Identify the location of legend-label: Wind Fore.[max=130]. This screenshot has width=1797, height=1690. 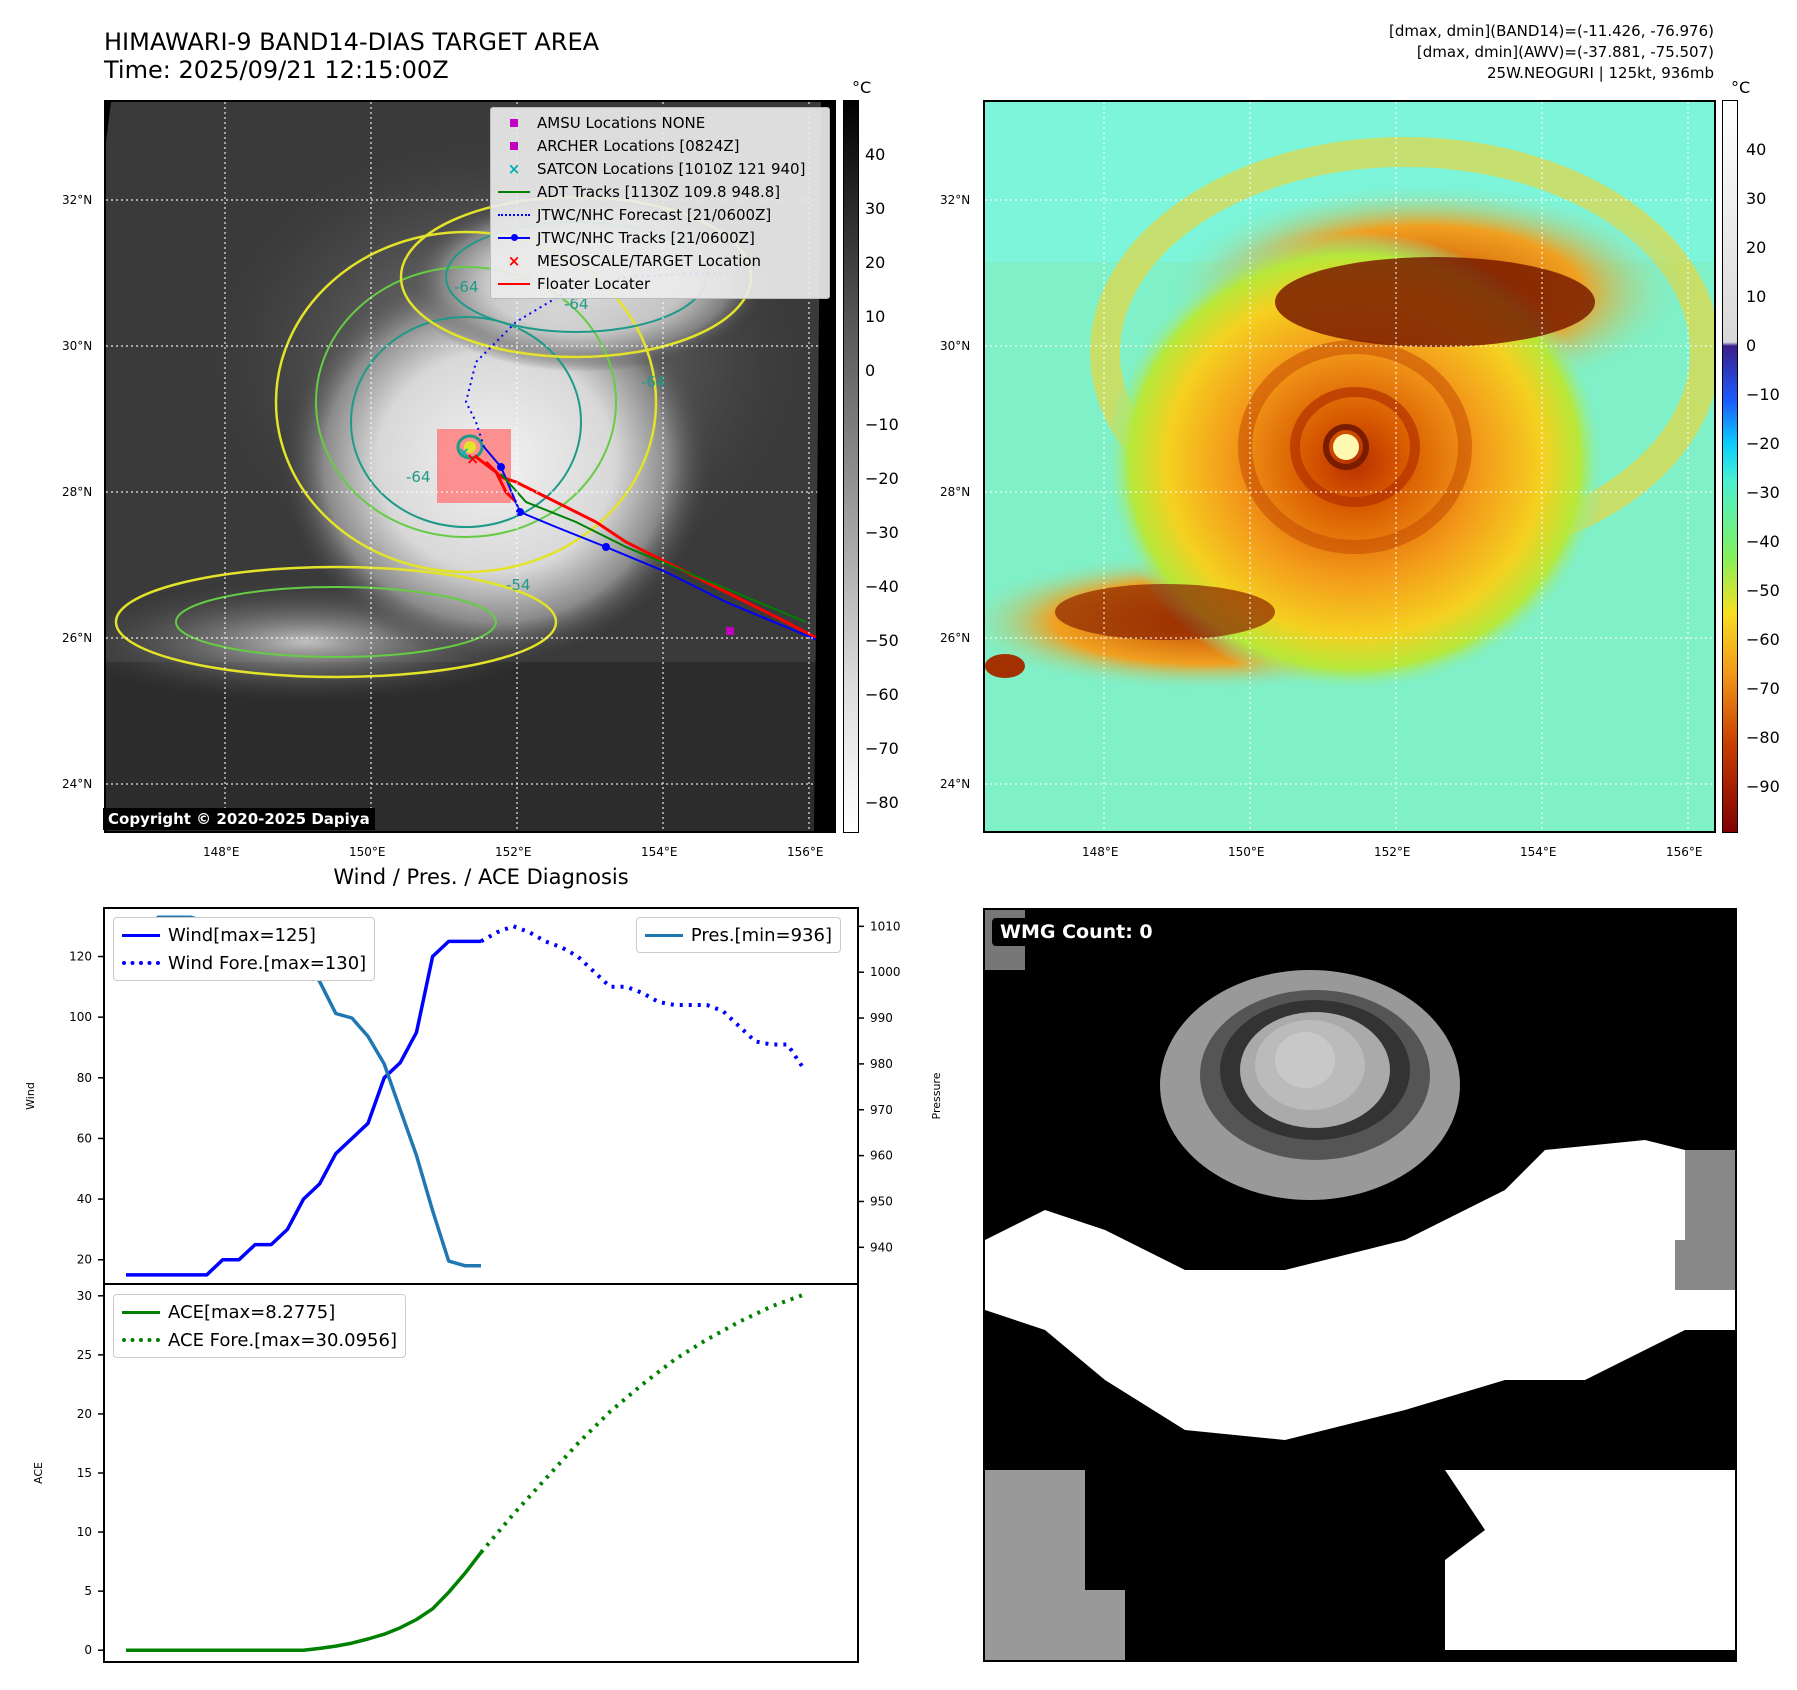
(267, 963).